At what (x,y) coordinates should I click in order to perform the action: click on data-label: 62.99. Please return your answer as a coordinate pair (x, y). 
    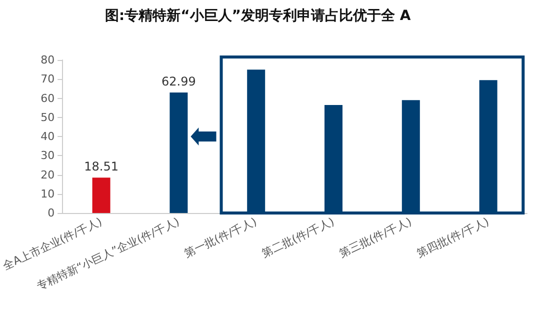
    Looking at the image, I should click on (179, 81).